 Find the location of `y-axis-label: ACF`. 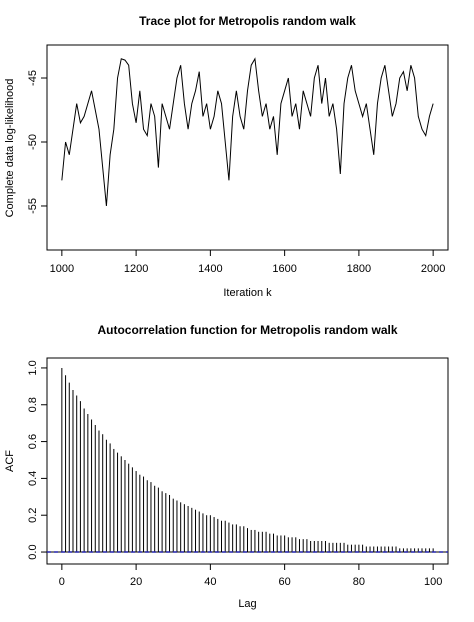

y-axis-label: ACF is located at coordinates (10, 461).